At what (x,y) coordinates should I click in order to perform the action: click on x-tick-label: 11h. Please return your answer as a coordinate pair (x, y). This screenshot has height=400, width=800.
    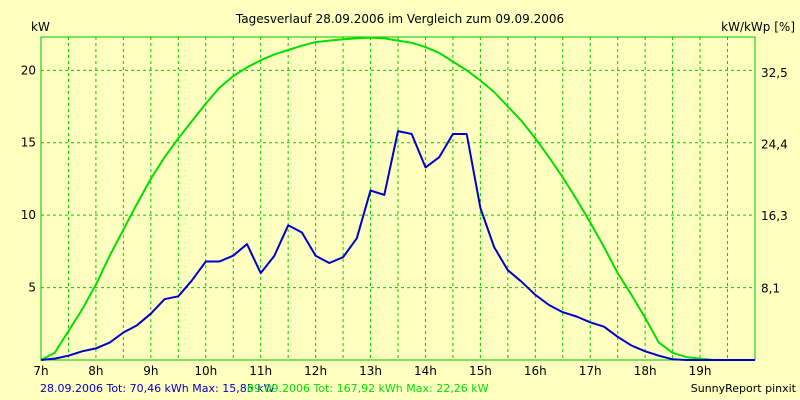
    Looking at the image, I should click on (260, 371).